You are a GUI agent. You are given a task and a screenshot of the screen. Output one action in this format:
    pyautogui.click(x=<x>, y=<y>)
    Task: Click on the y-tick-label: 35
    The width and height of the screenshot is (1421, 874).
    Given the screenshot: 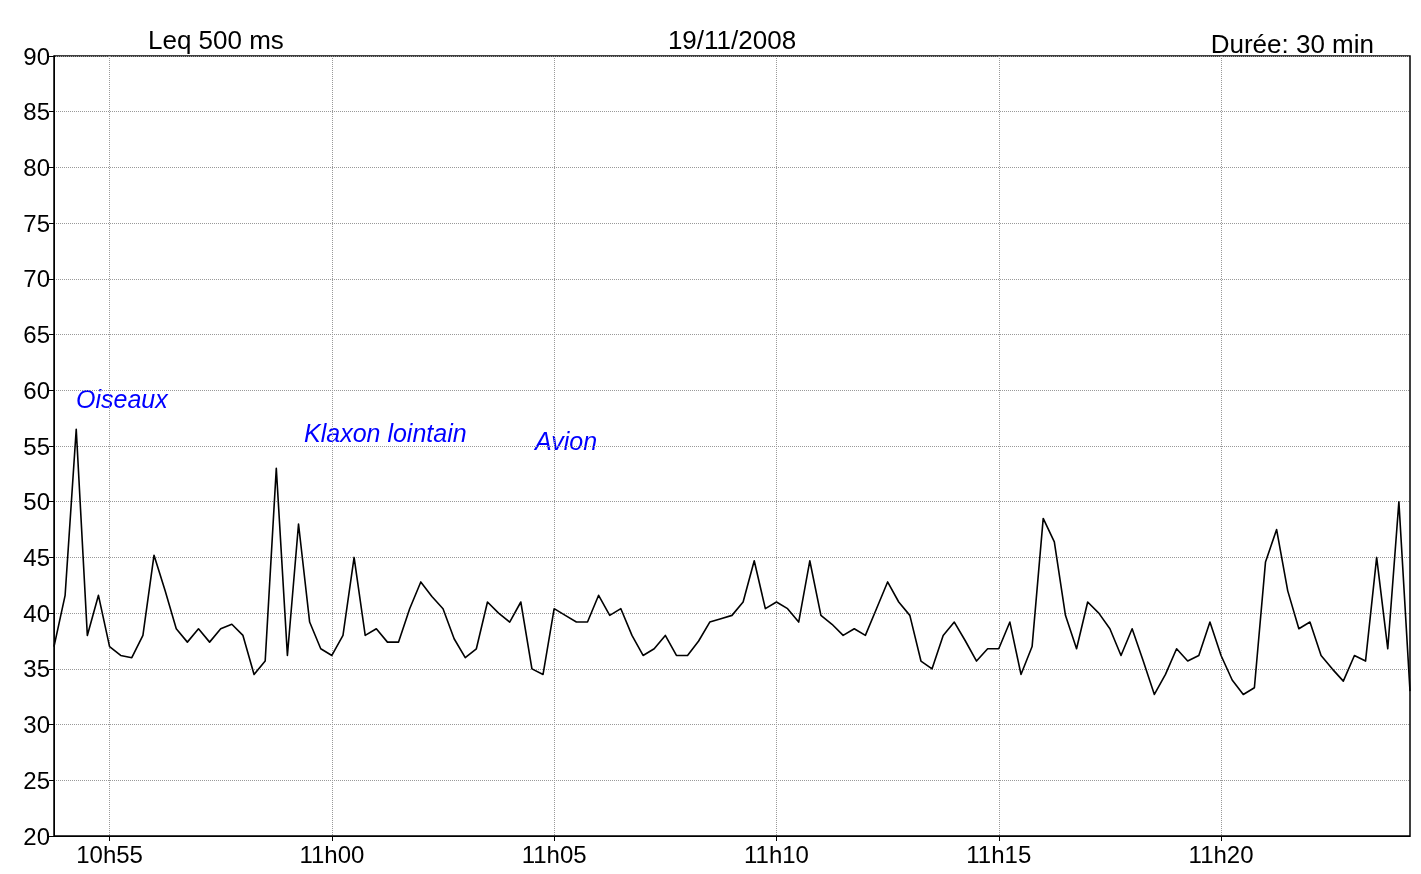 What is the action you would take?
    pyautogui.click(x=36, y=669)
    